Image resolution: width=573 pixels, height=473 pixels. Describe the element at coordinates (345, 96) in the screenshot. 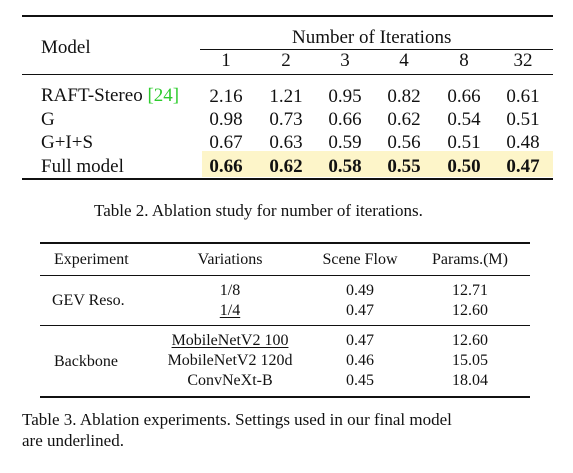

I see `table2-cell: 0.95` at that location.